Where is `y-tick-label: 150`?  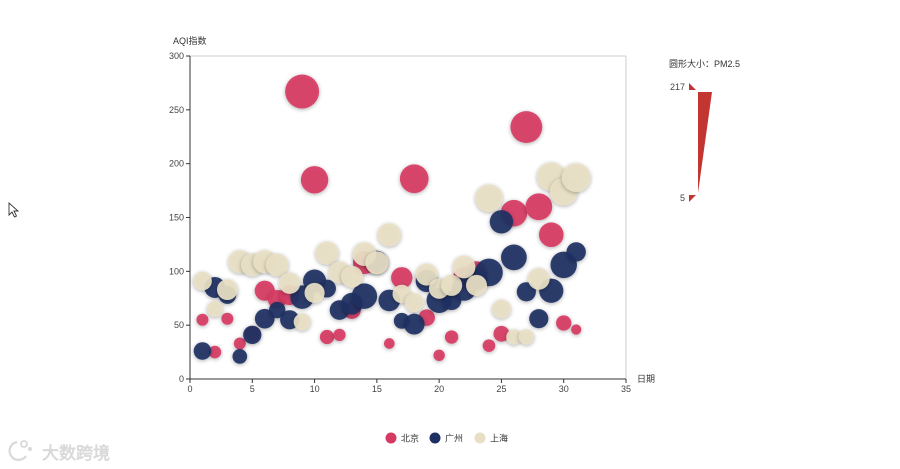
y-tick-label: 150 is located at coordinates (176, 218).